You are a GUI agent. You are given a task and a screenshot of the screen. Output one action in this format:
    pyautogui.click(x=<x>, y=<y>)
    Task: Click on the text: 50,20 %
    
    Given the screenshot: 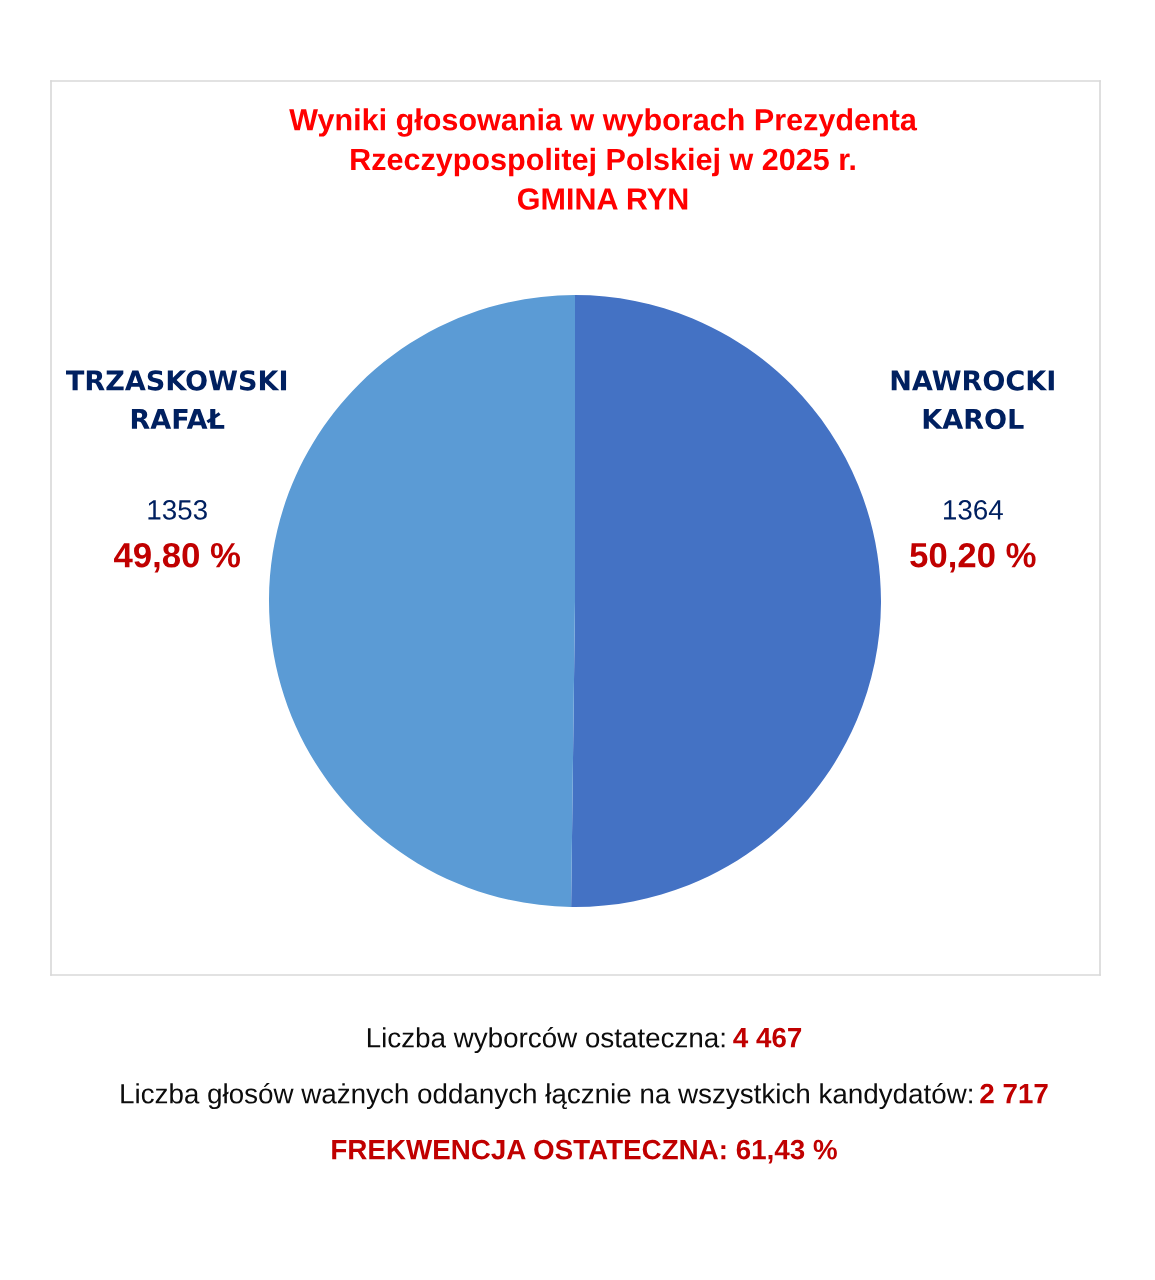 What is the action you would take?
    pyautogui.click(x=973, y=557)
    